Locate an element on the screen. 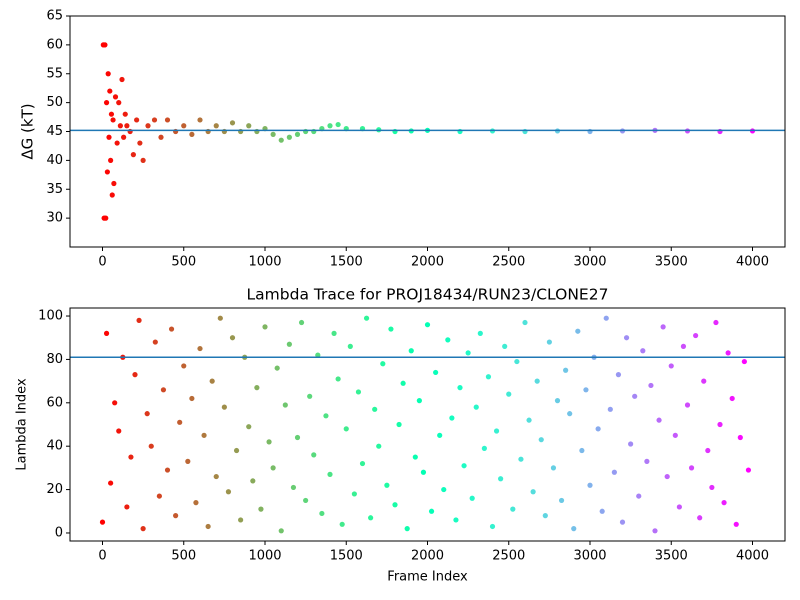 This screenshot has width=800, height=600. y-axis-label: ΔG (kT) is located at coordinates (28, 131).